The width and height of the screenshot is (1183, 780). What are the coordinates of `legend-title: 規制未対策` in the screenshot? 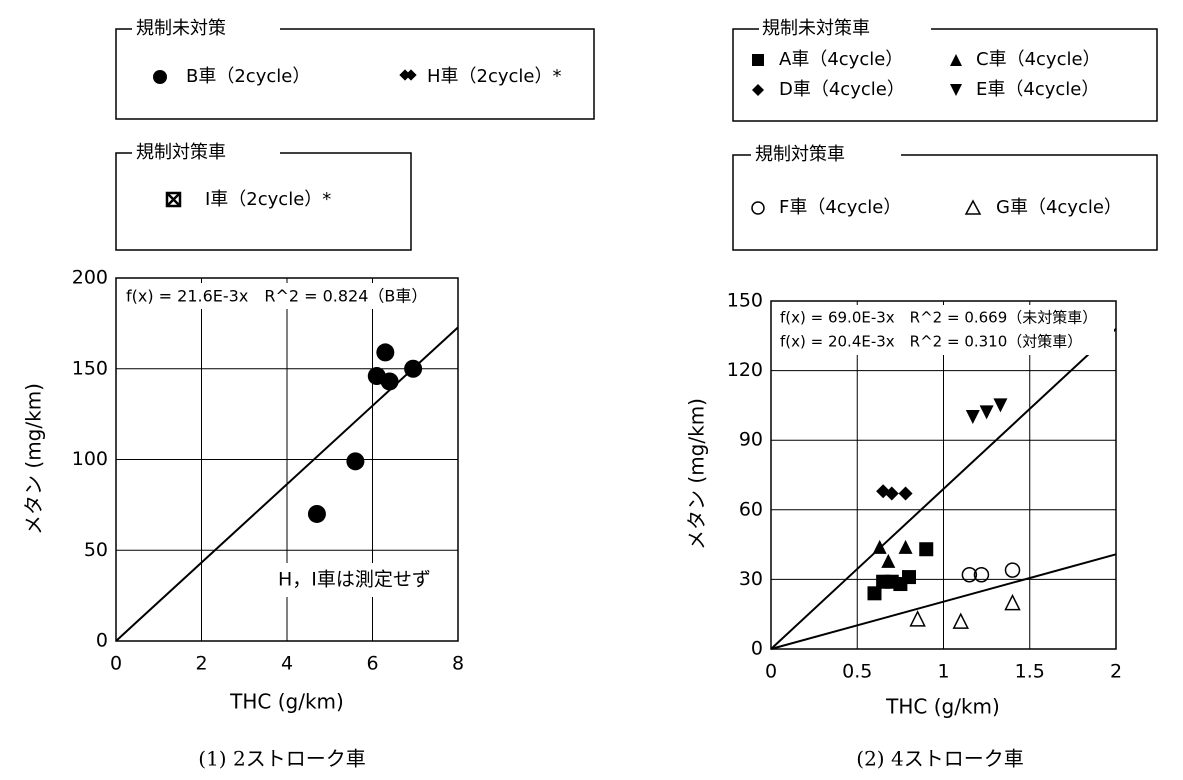 It's located at (181, 28).